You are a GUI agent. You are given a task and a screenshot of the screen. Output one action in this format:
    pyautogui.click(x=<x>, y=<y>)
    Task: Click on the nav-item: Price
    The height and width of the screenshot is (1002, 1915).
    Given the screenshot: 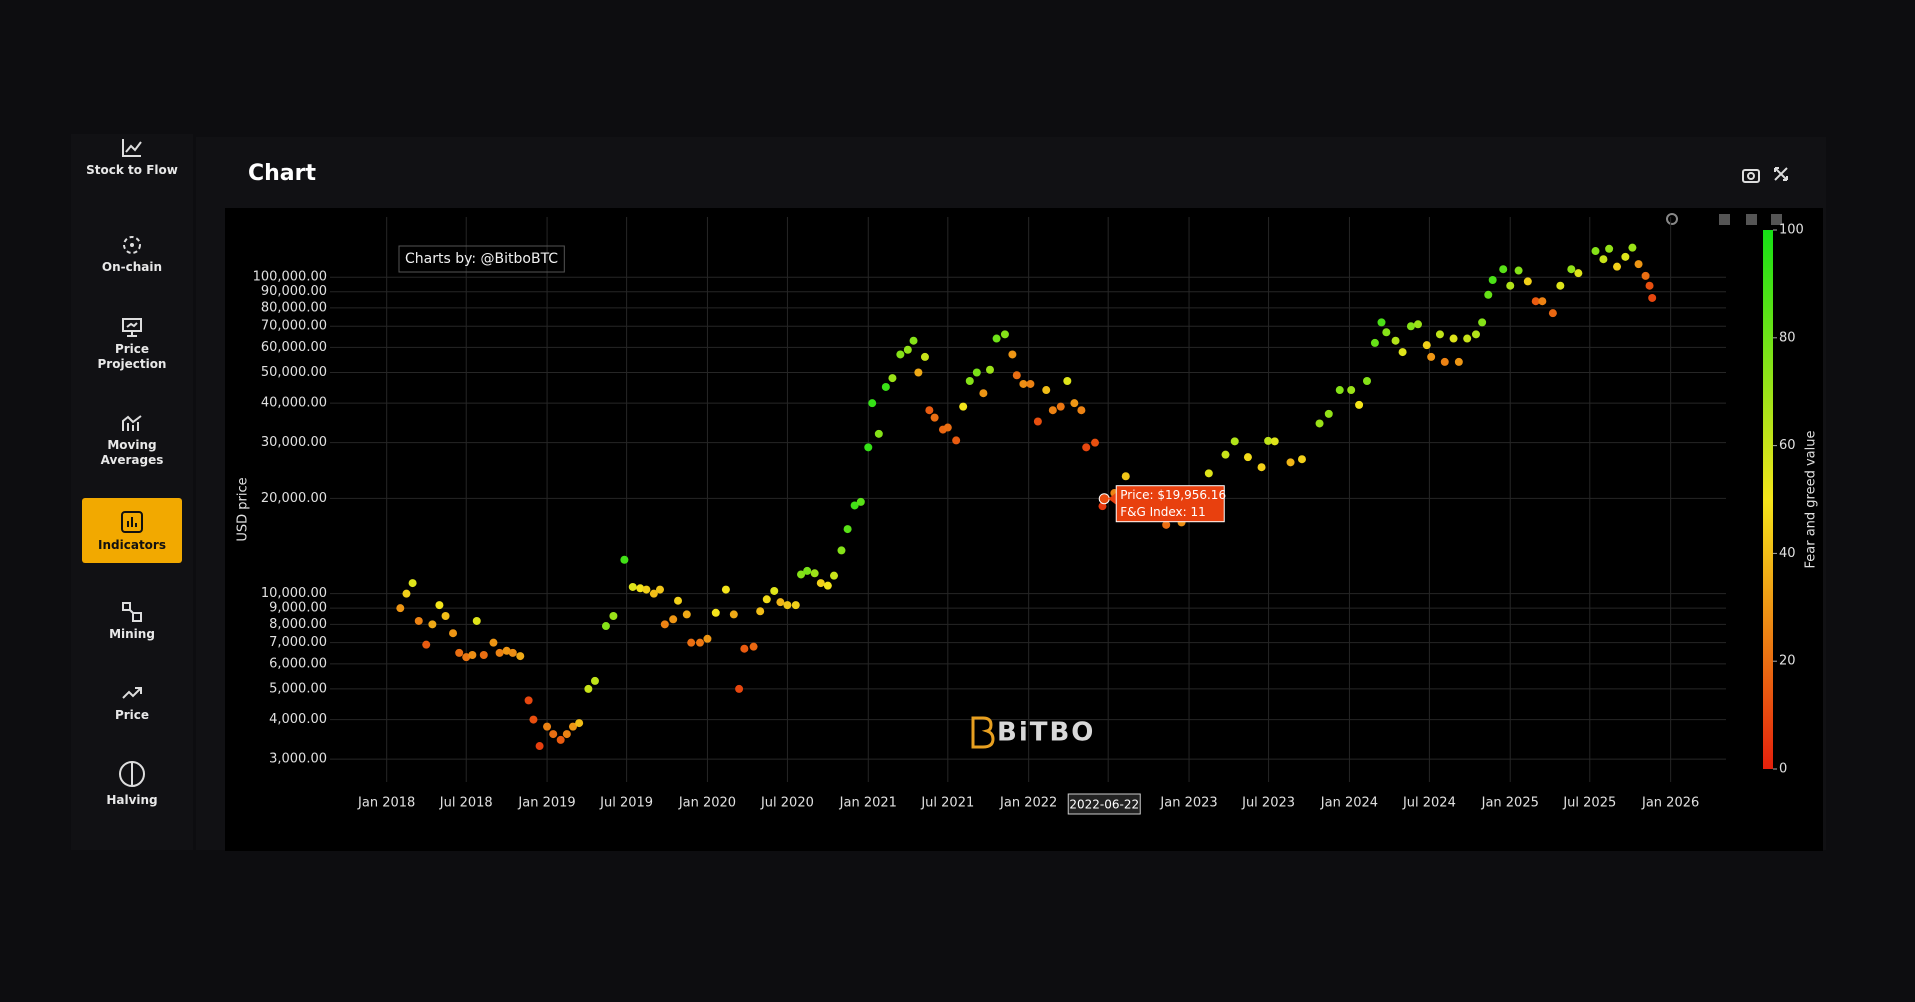 What is the action you would take?
    pyautogui.click(x=132, y=702)
    